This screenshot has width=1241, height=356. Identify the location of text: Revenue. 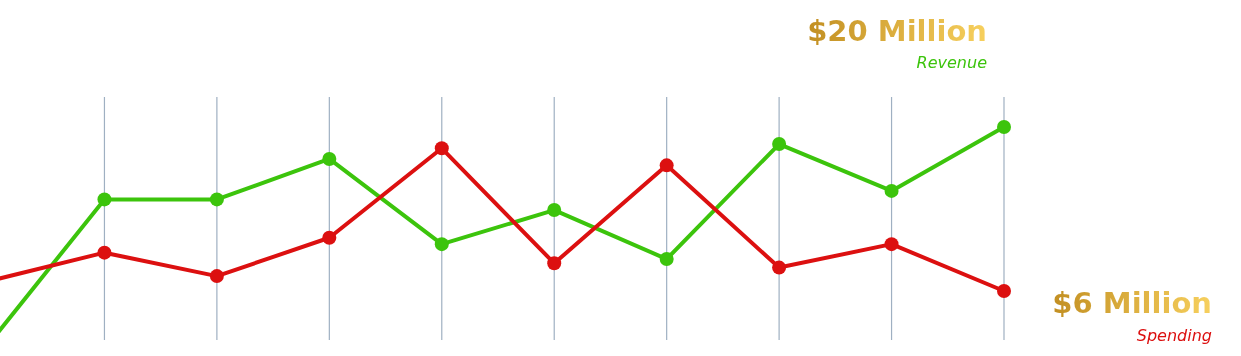
(951, 62).